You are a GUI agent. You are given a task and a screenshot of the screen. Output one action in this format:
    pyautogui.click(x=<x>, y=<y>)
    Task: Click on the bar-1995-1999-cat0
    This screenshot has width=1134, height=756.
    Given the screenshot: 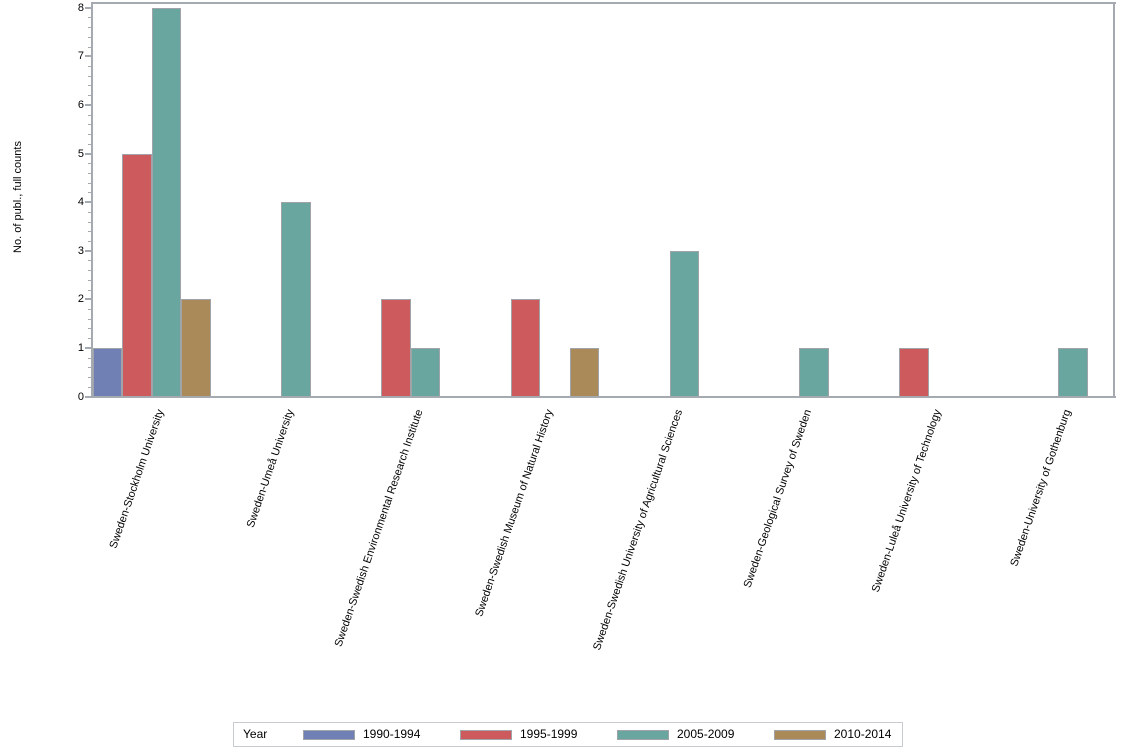 What is the action you would take?
    pyautogui.click(x=137, y=275)
    